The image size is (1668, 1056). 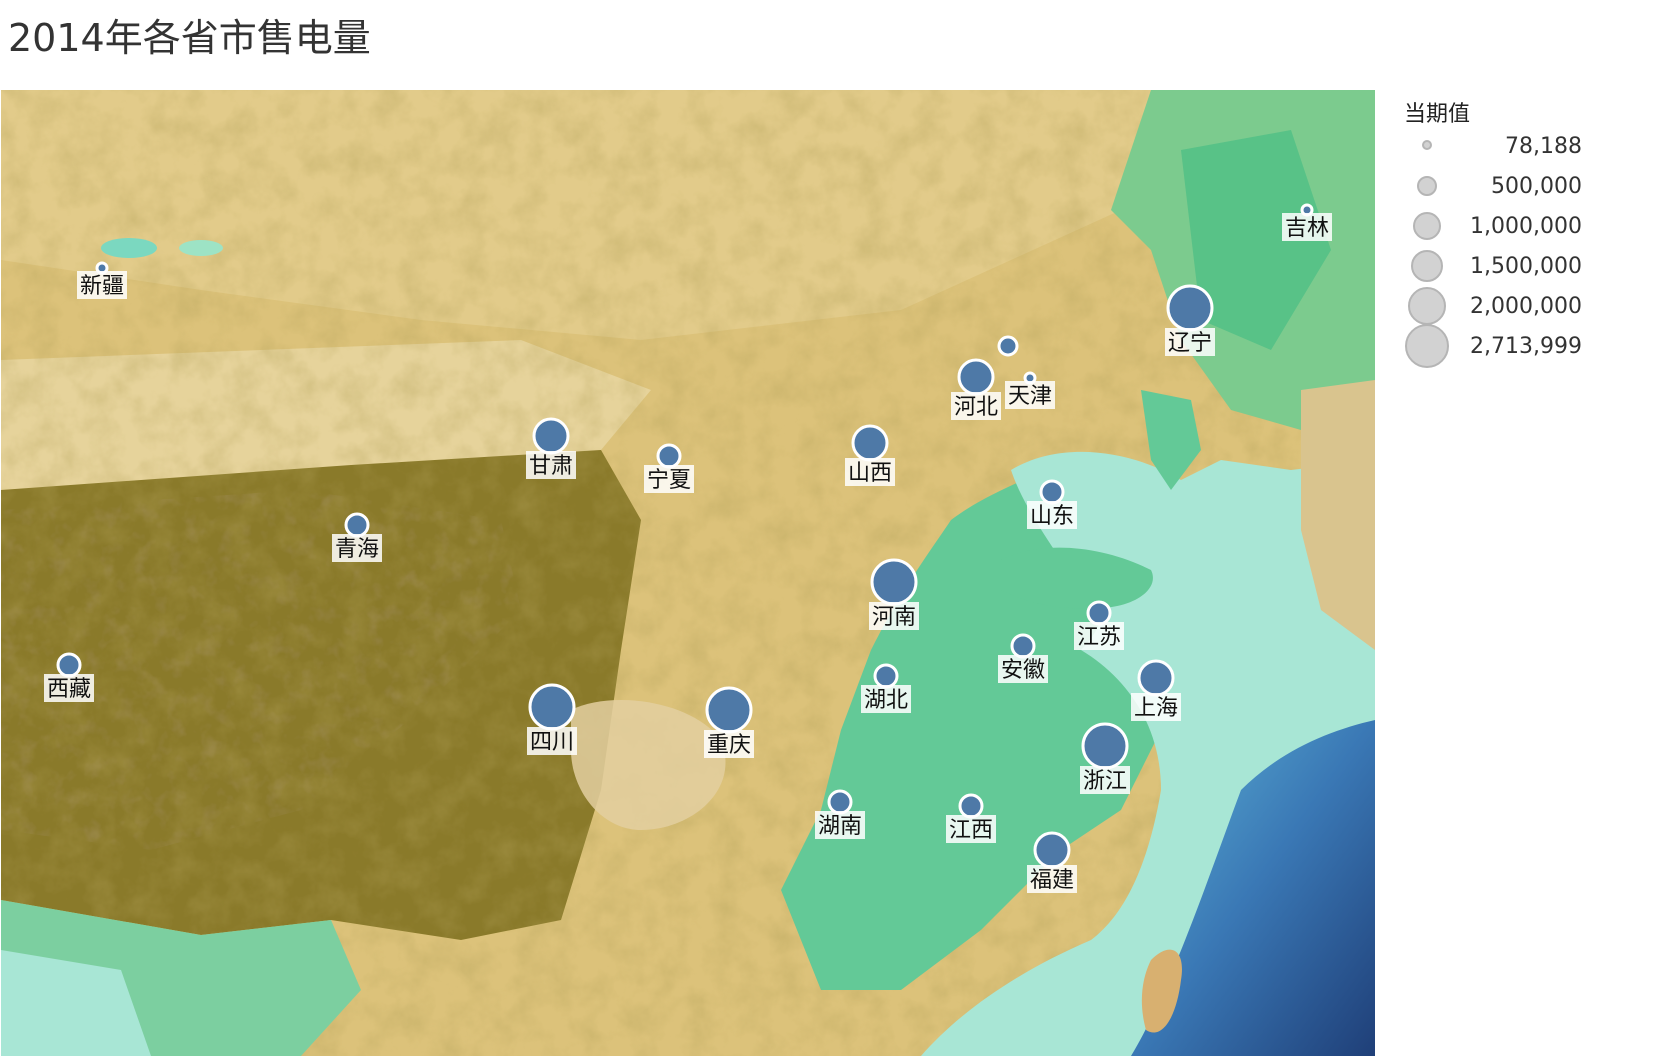 I want to click on province-label: 上海, so click(x=1156, y=708).